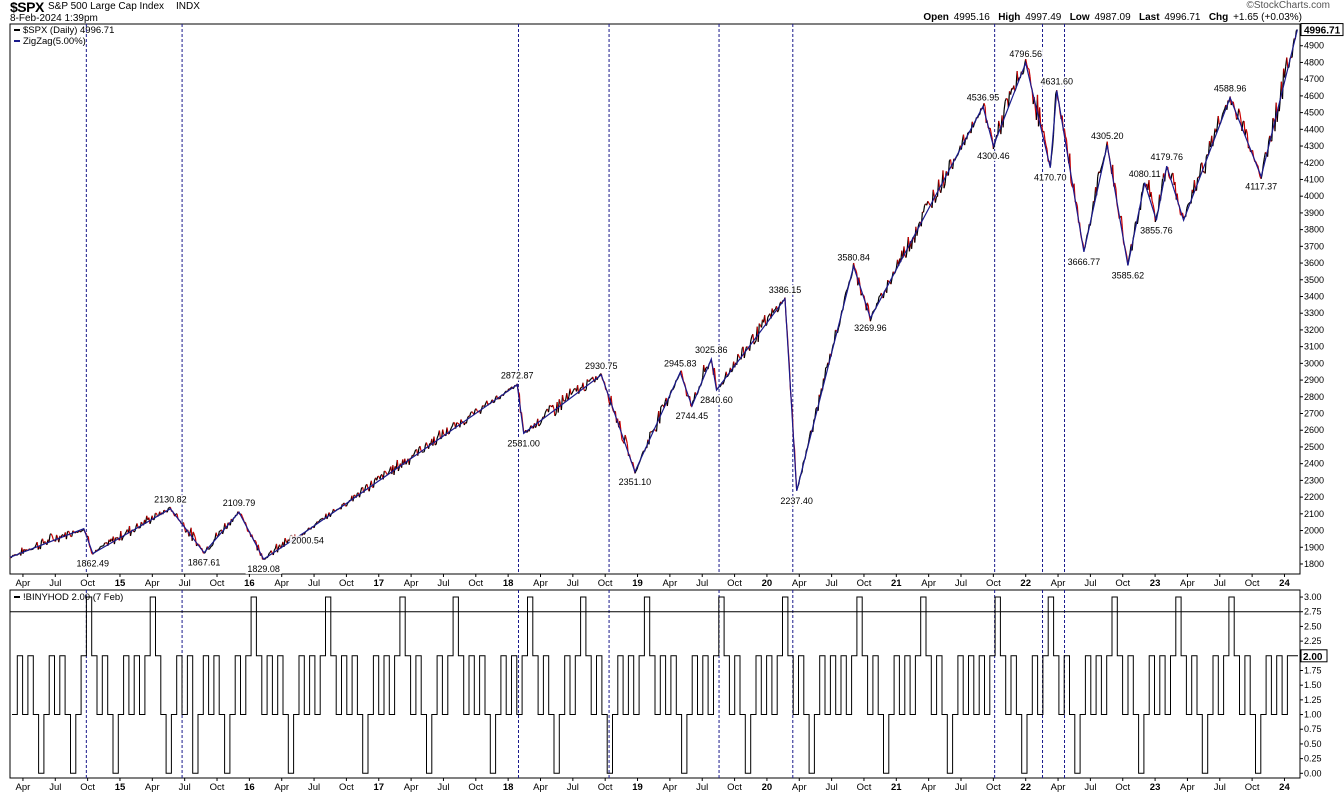 The height and width of the screenshot is (795, 1344). I want to click on y-tick-label: 0.75, so click(1313, 729).